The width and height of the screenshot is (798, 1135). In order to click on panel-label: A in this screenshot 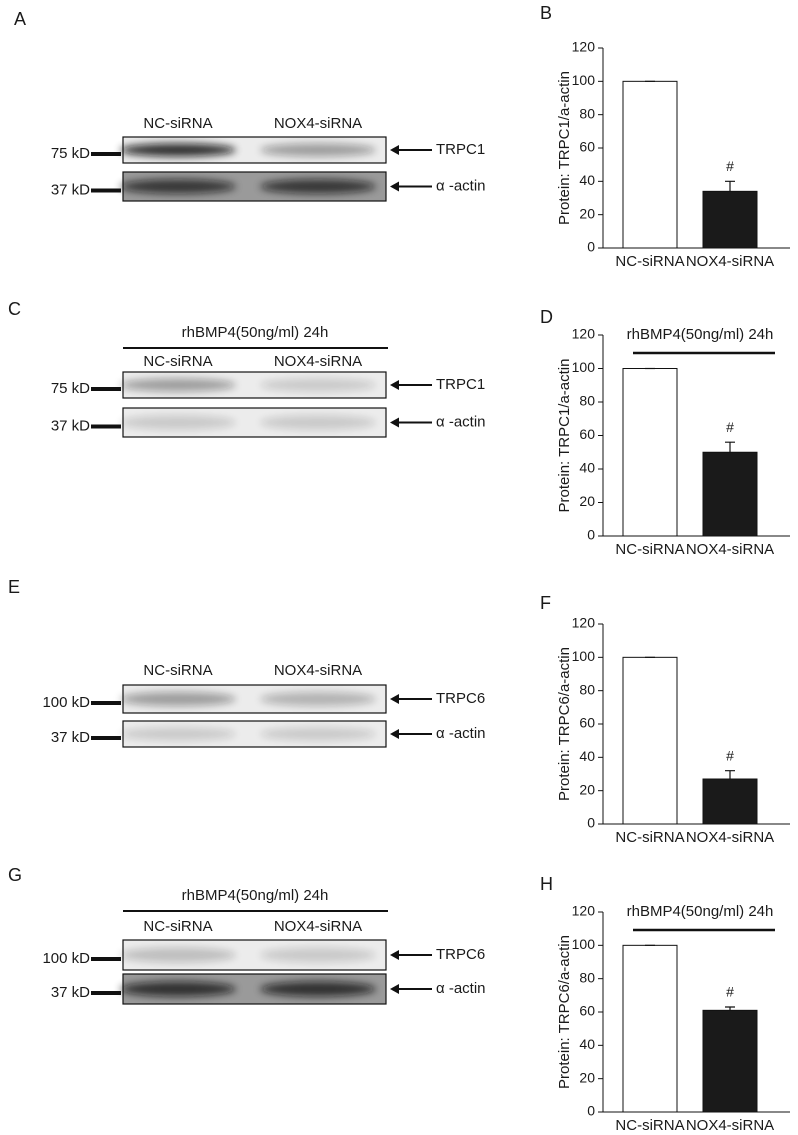, I will do `click(20, 19)`.